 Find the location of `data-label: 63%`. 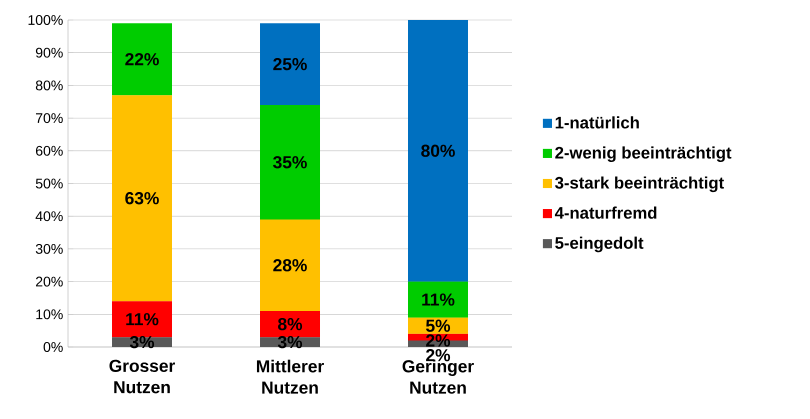

data-label: 63% is located at coordinates (142, 198).